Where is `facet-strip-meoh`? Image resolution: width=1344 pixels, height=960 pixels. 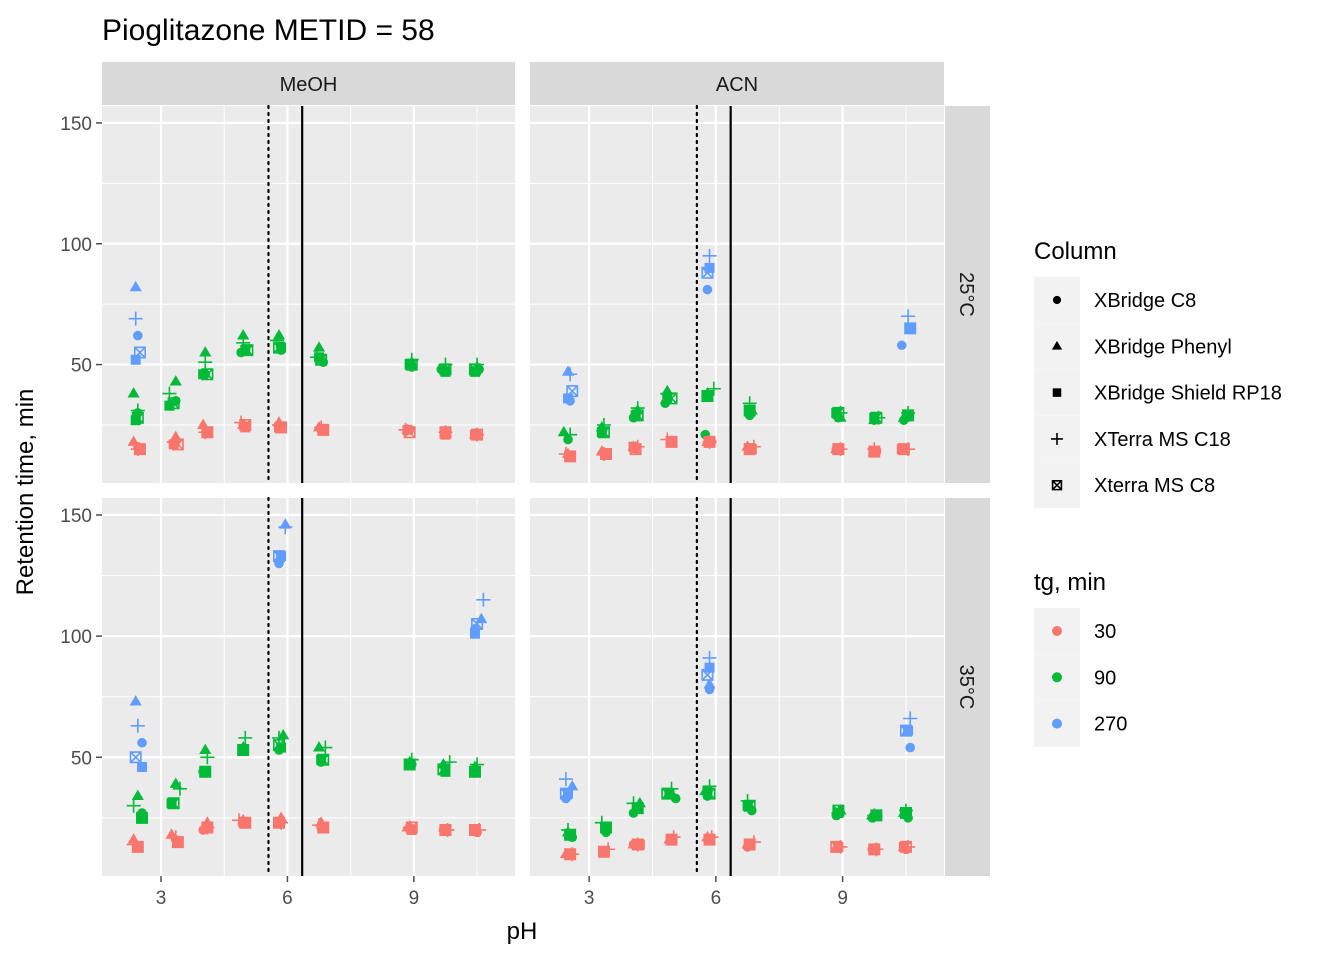
facet-strip-meoh is located at coordinates (308, 83).